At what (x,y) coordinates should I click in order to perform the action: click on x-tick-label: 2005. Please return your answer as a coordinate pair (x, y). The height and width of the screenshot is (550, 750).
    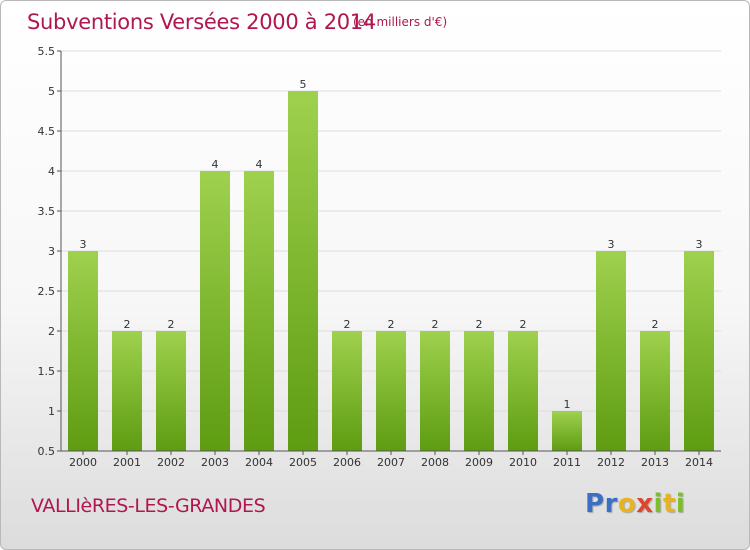
    Looking at the image, I should click on (303, 462).